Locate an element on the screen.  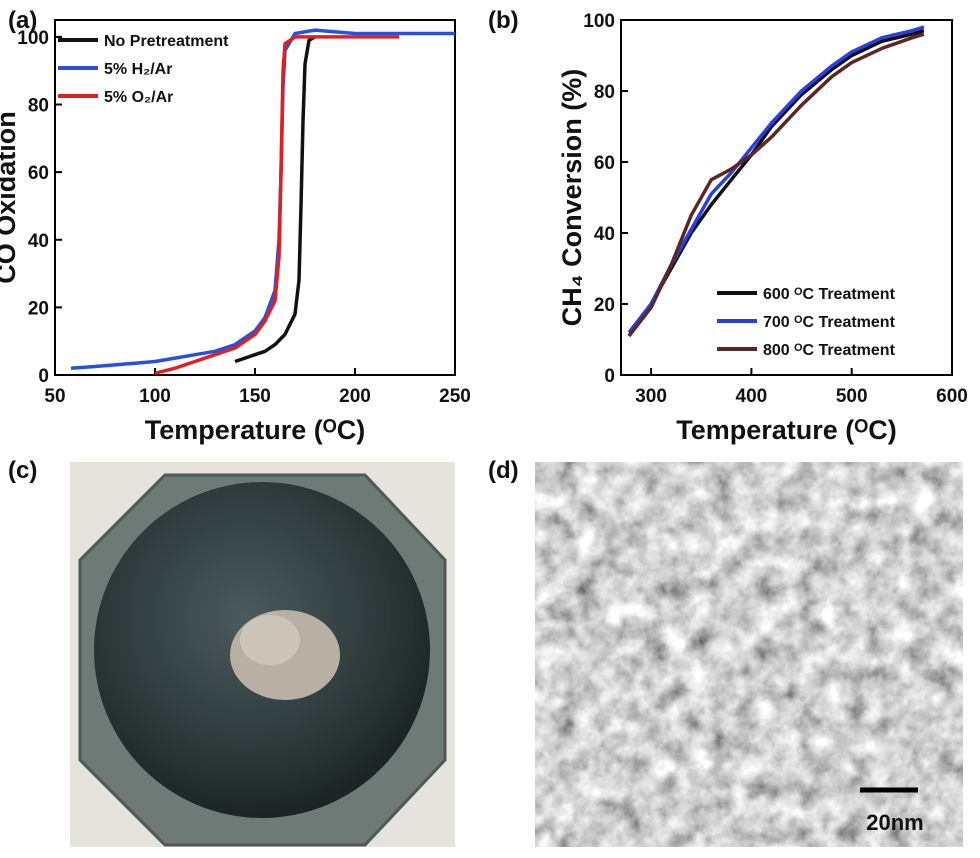
scale-bar-label: 20nm is located at coordinates (894, 822).